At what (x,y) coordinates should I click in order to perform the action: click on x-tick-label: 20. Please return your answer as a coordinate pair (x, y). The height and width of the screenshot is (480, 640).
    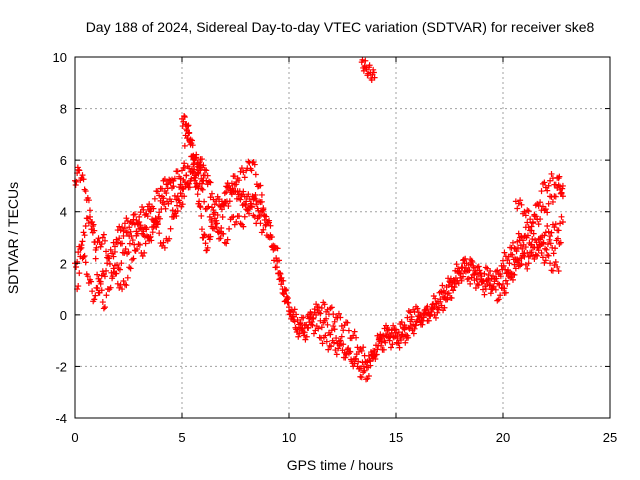
    Looking at the image, I should click on (503, 437).